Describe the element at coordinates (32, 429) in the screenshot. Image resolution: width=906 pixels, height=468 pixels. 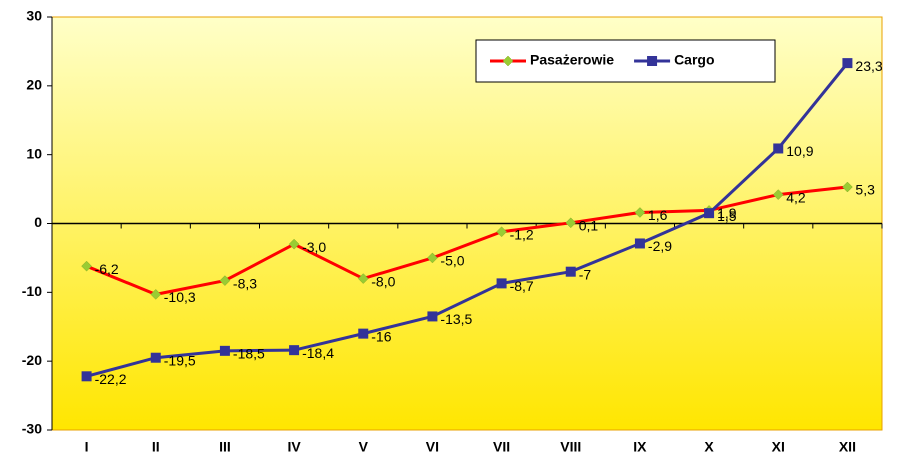
I see `y-tick-label: -30` at that location.